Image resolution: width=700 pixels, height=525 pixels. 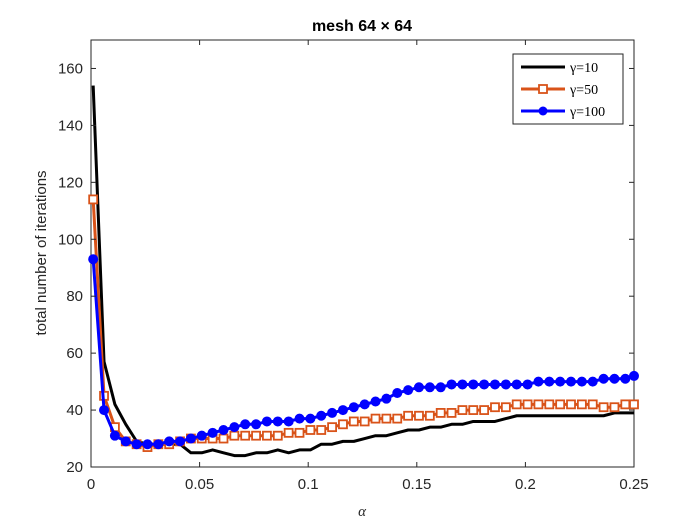 I want to click on x-tick-label: 0.05, so click(x=199, y=484).